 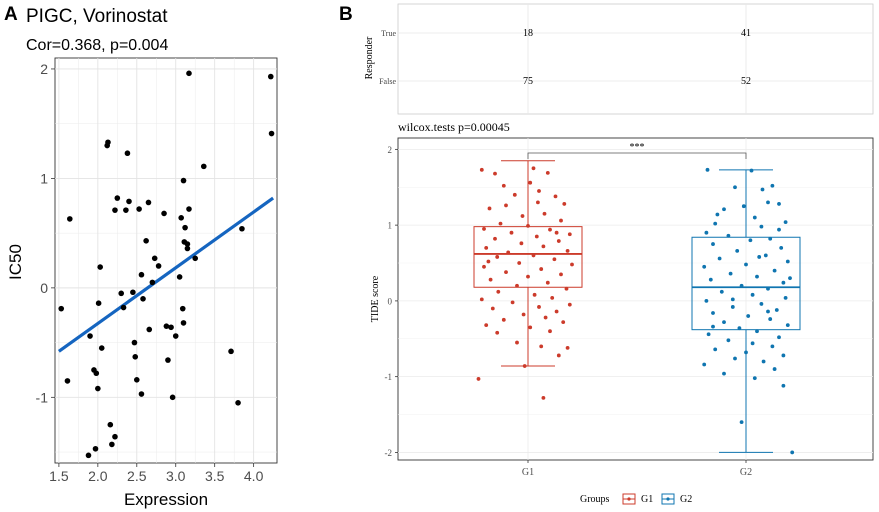 I want to click on boxplot-x-ticks: G1 G2, so click(x=637, y=469).